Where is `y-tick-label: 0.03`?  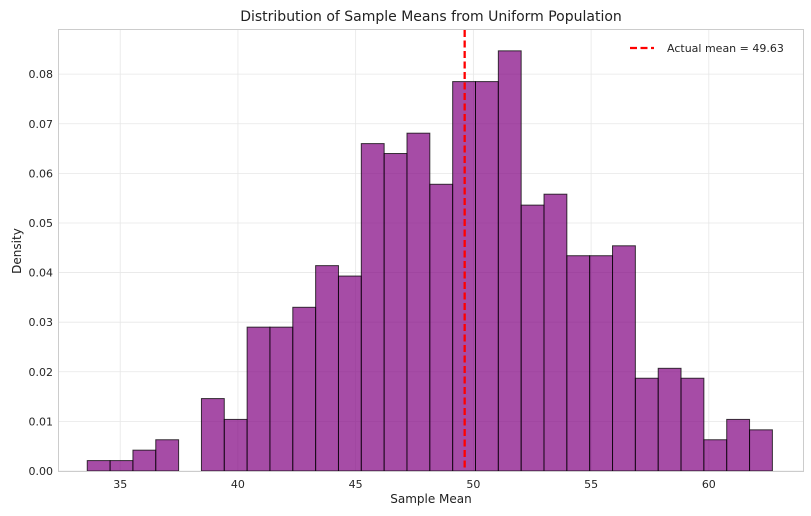
y-tick-label: 0.03 is located at coordinates (41, 322).